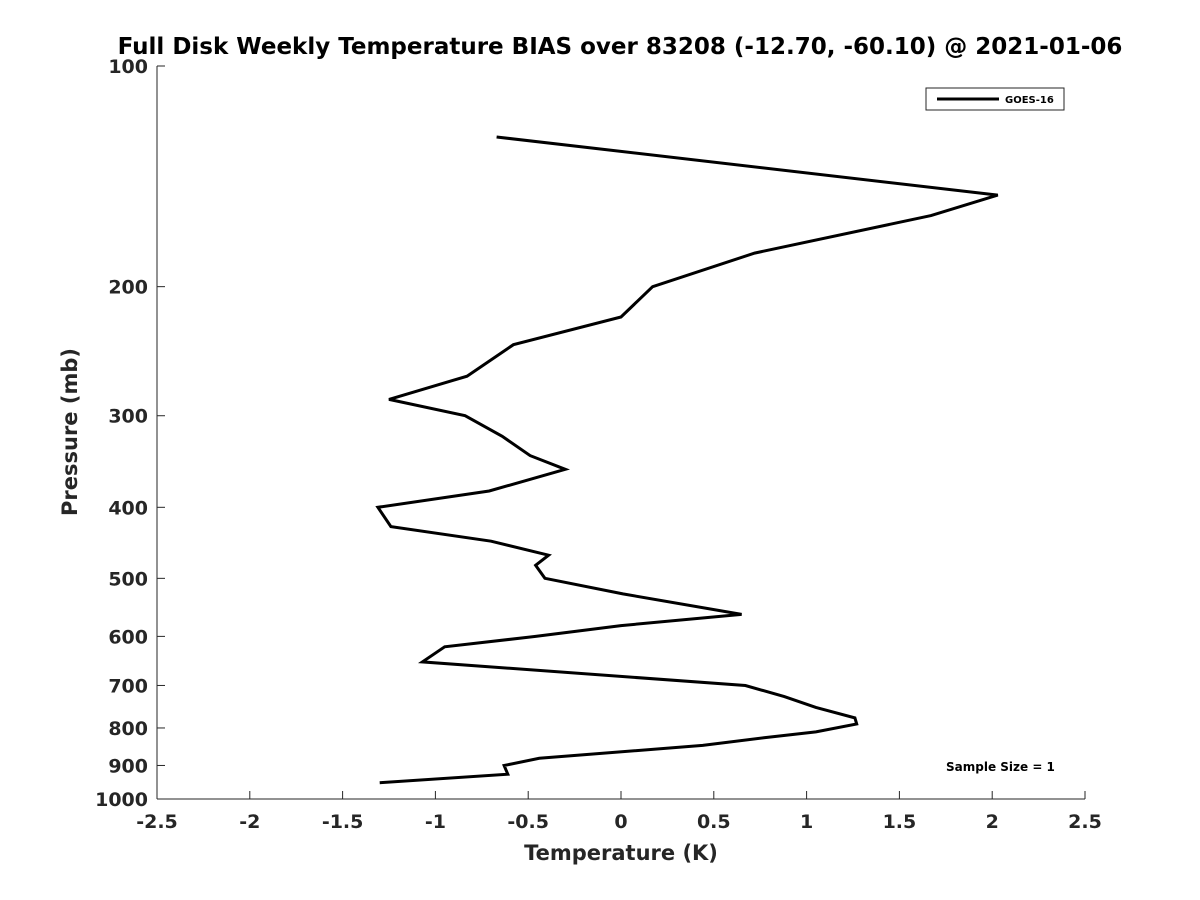 This screenshot has width=1200, height=900. What do you see at coordinates (435, 822) in the screenshot?
I see `x-tick-label: -1` at bounding box center [435, 822].